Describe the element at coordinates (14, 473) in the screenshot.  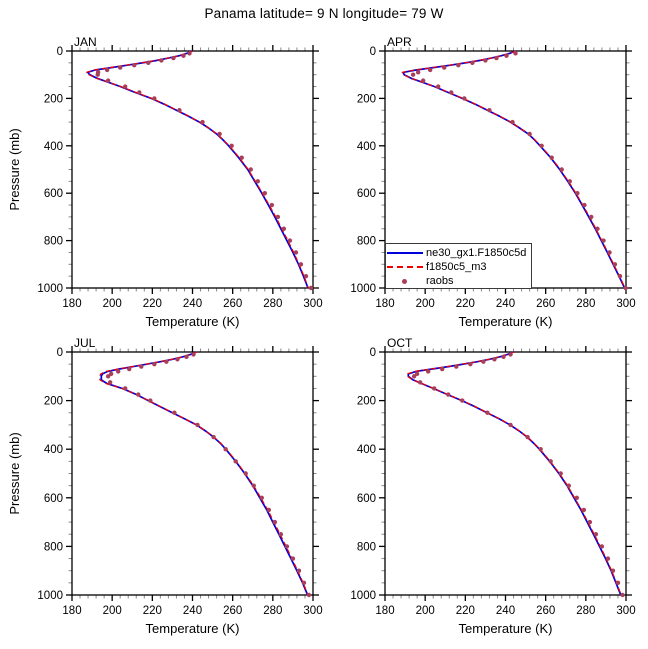
I see `y-axis-title: Pressure (mb)` at that location.